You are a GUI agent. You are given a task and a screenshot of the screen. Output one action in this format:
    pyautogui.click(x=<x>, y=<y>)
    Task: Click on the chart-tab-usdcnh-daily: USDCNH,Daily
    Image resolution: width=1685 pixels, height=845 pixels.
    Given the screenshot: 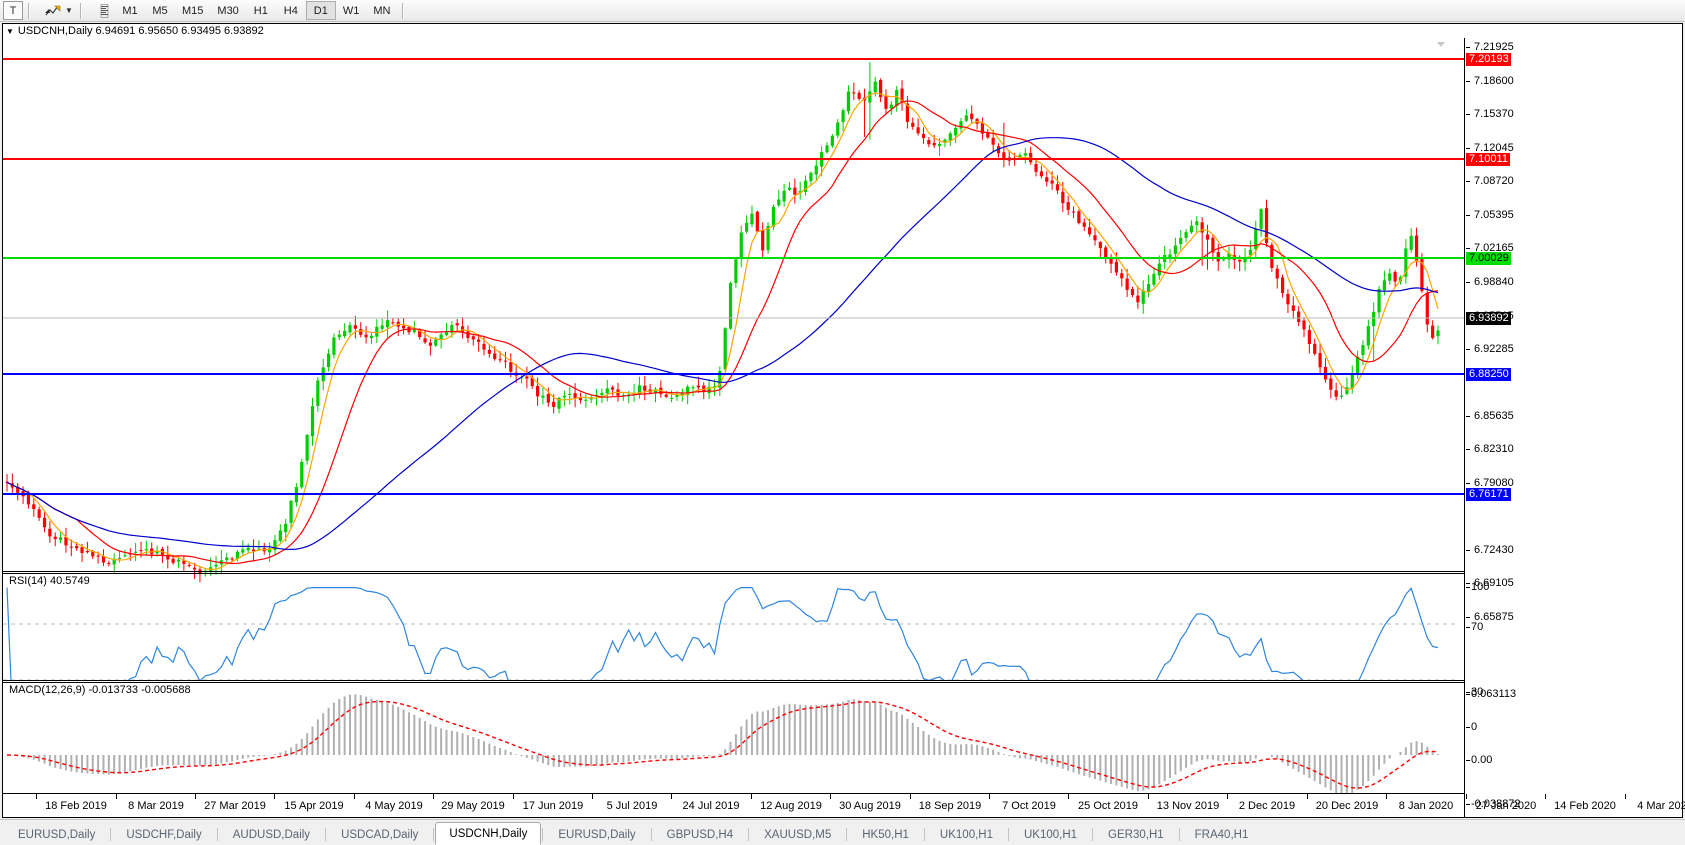 What is the action you would take?
    pyautogui.click(x=488, y=833)
    